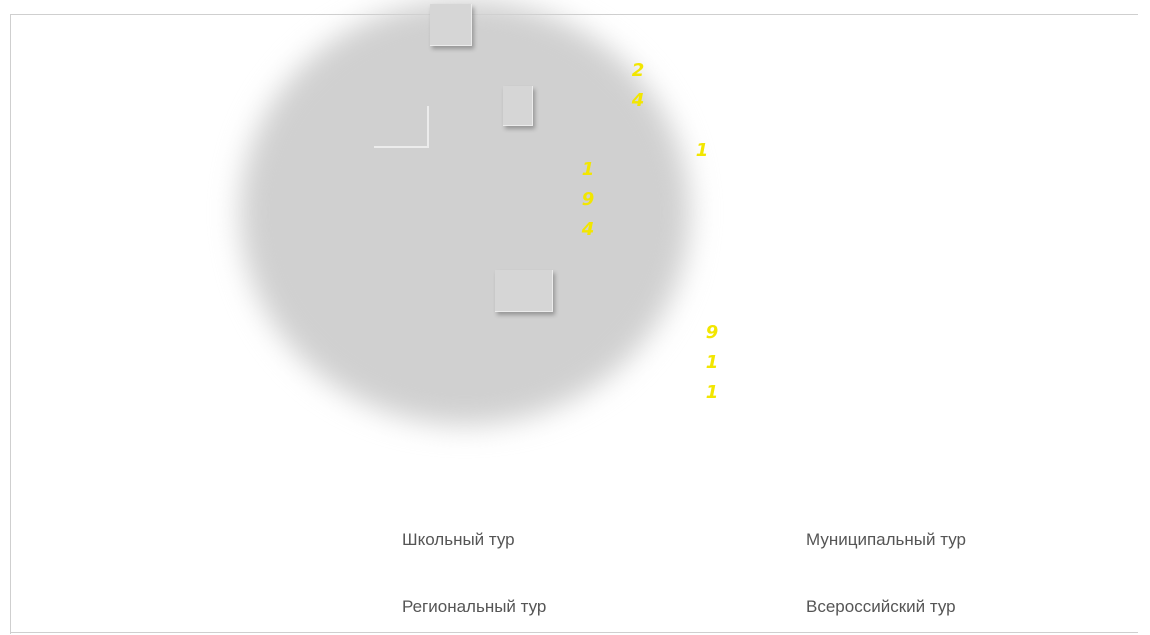 Image resolution: width=1150 pixels, height=635 pixels. Describe the element at coordinates (574, 632) in the screenshot. I see `frame-bottom-border` at that location.